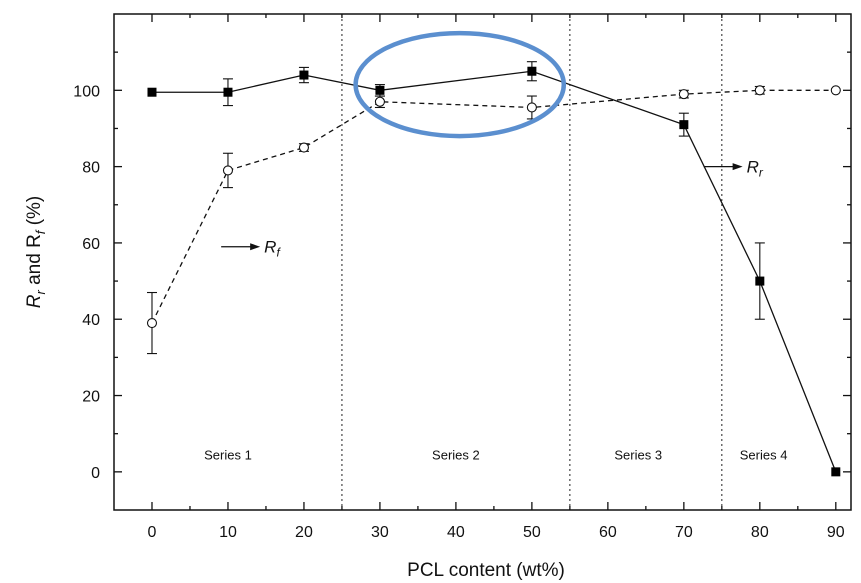 The height and width of the screenshot is (583, 861). What do you see at coordinates (34, 213) in the screenshot?
I see `y-axis-title-part3: (%)` at bounding box center [34, 213].